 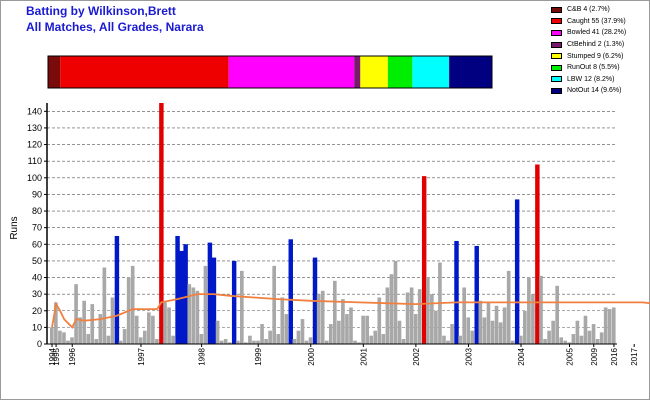 I want to click on legend-item-caught: Caught 55 (37.9%), so click(x=588, y=22).